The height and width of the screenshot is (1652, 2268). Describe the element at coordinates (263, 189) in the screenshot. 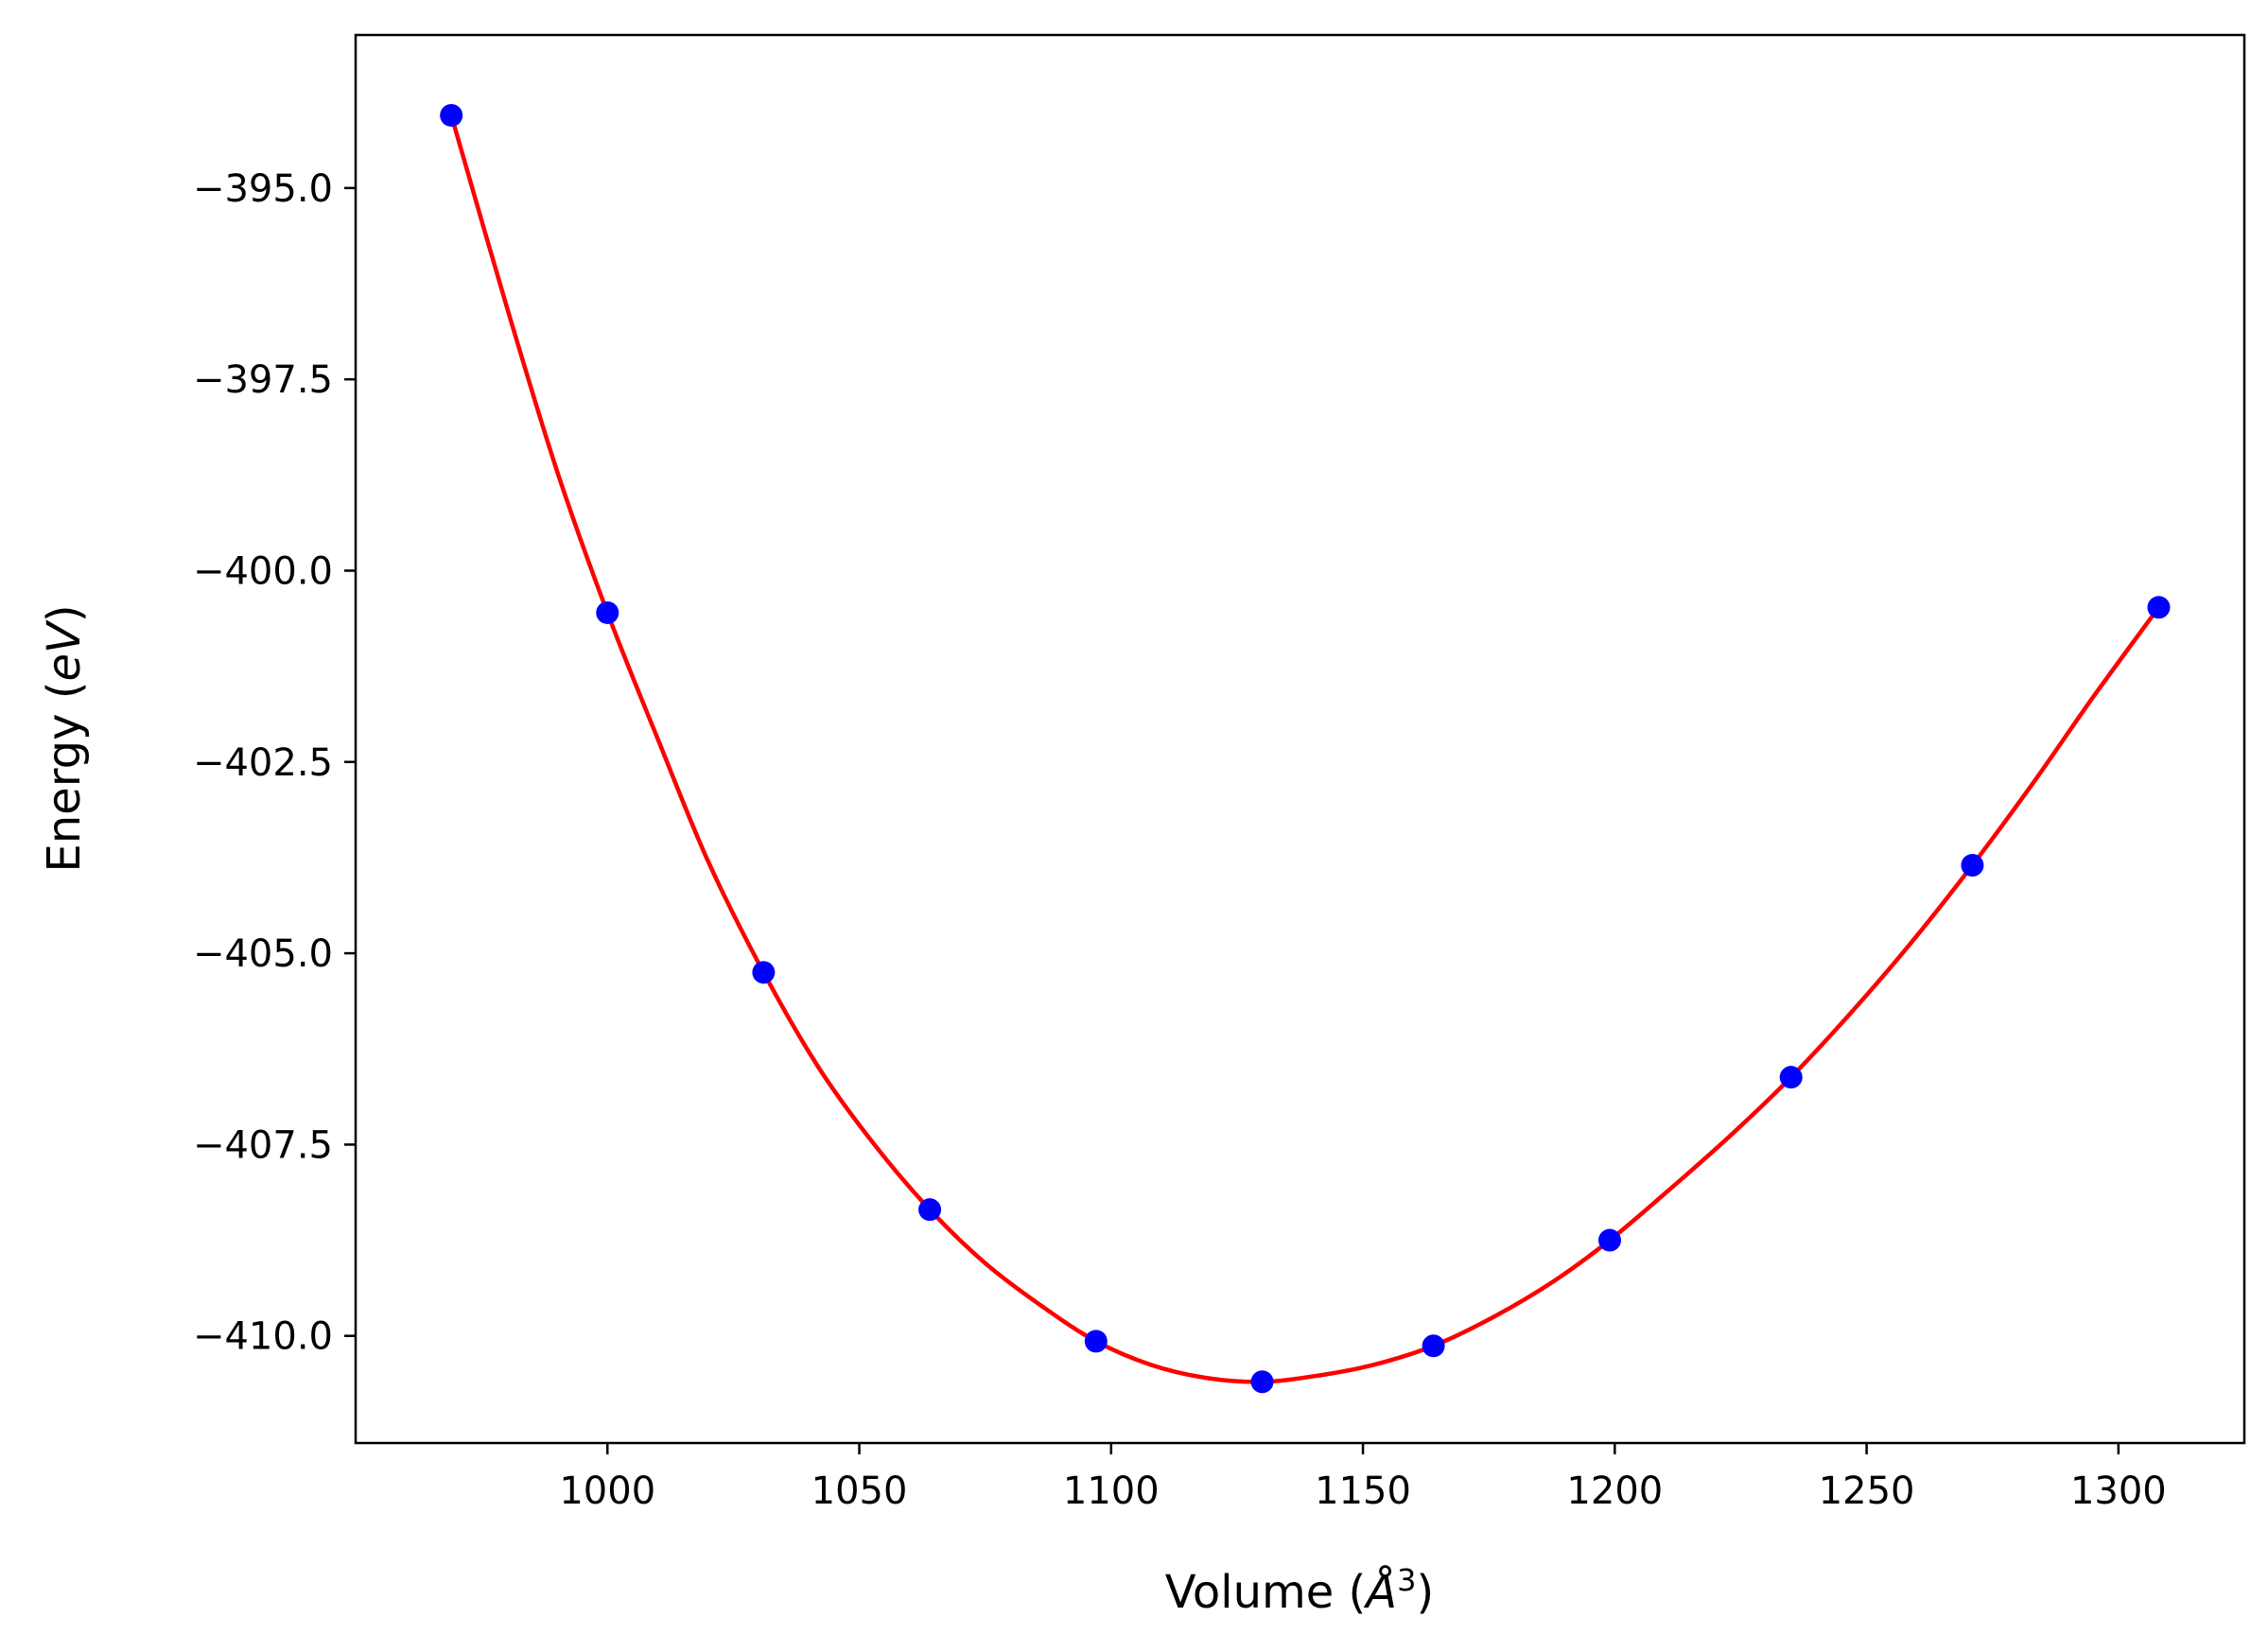

I see `y-tick-label: −395.0` at that location.